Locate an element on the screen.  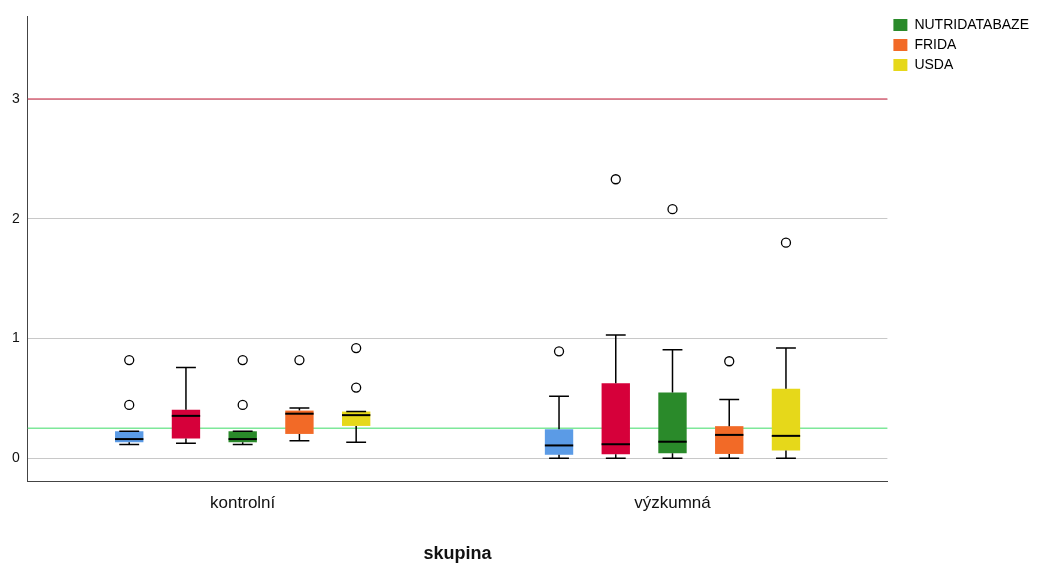
legend-label: NUTRIDATABAZE is located at coordinates (972, 23).